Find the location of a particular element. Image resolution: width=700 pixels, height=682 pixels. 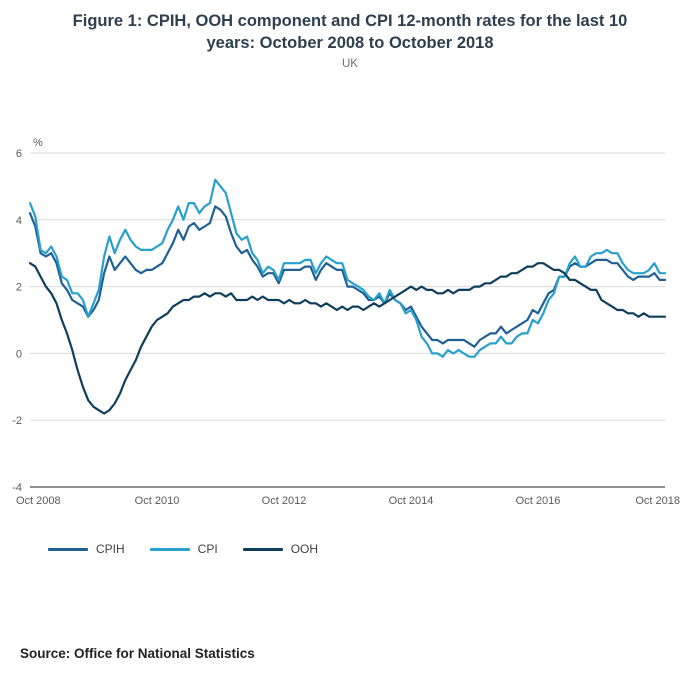

legend-swatch-cpih is located at coordinates (68, 549).